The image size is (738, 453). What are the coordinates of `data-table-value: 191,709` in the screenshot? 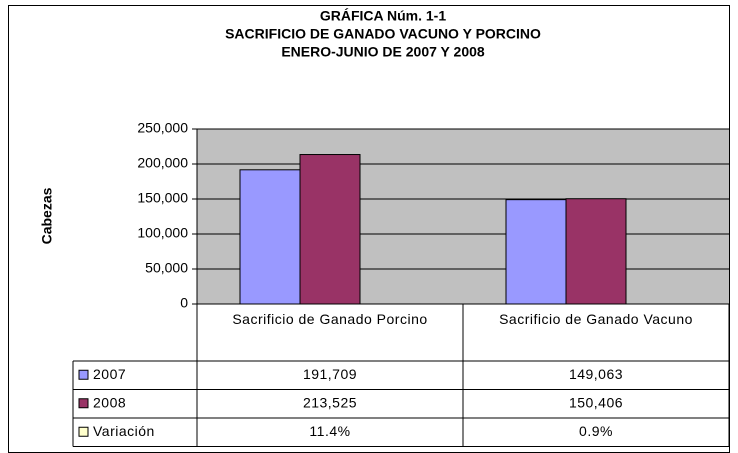 It's located at (330, 374).